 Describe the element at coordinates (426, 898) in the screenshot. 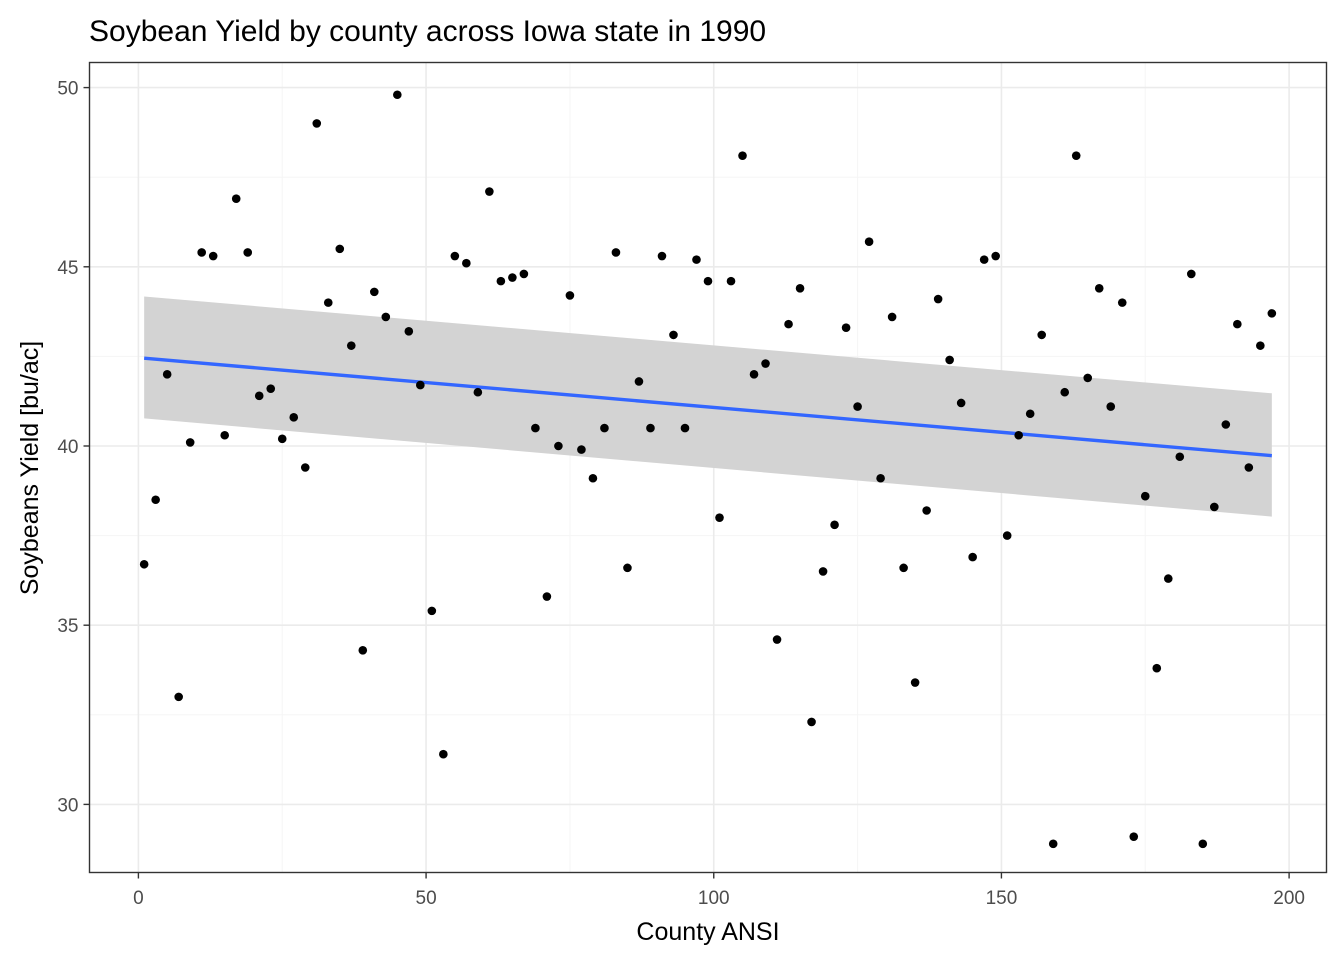

I see `x-tick-label: 50` at that location.